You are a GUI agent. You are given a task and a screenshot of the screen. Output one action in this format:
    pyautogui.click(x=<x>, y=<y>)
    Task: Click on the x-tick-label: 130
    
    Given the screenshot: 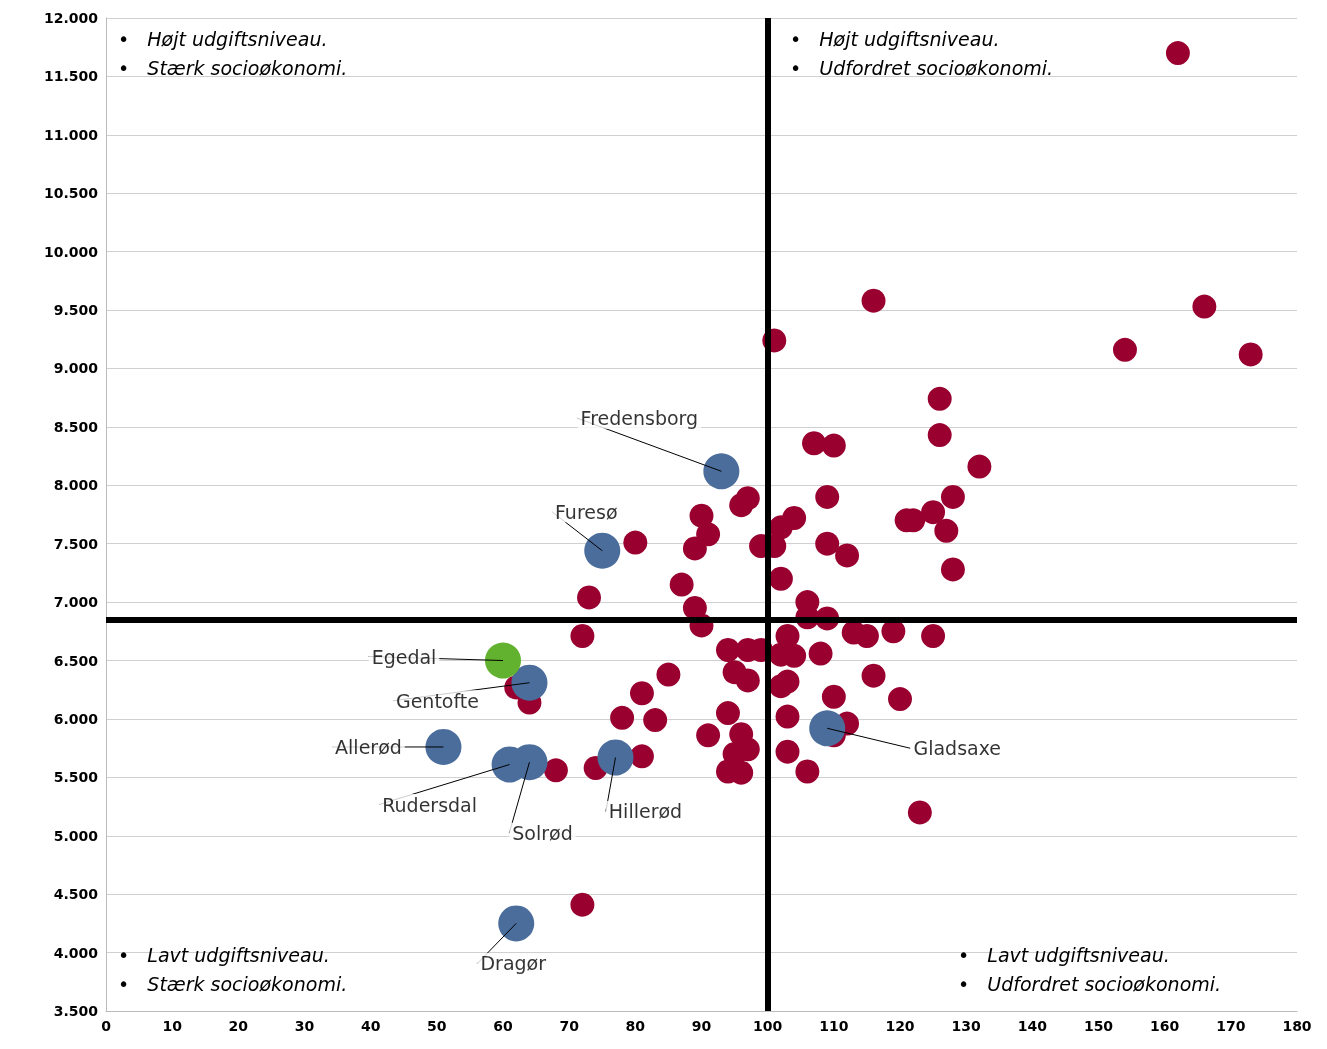 What is the action you would take?
    pyautogui.click(x=966, y=1026)
    